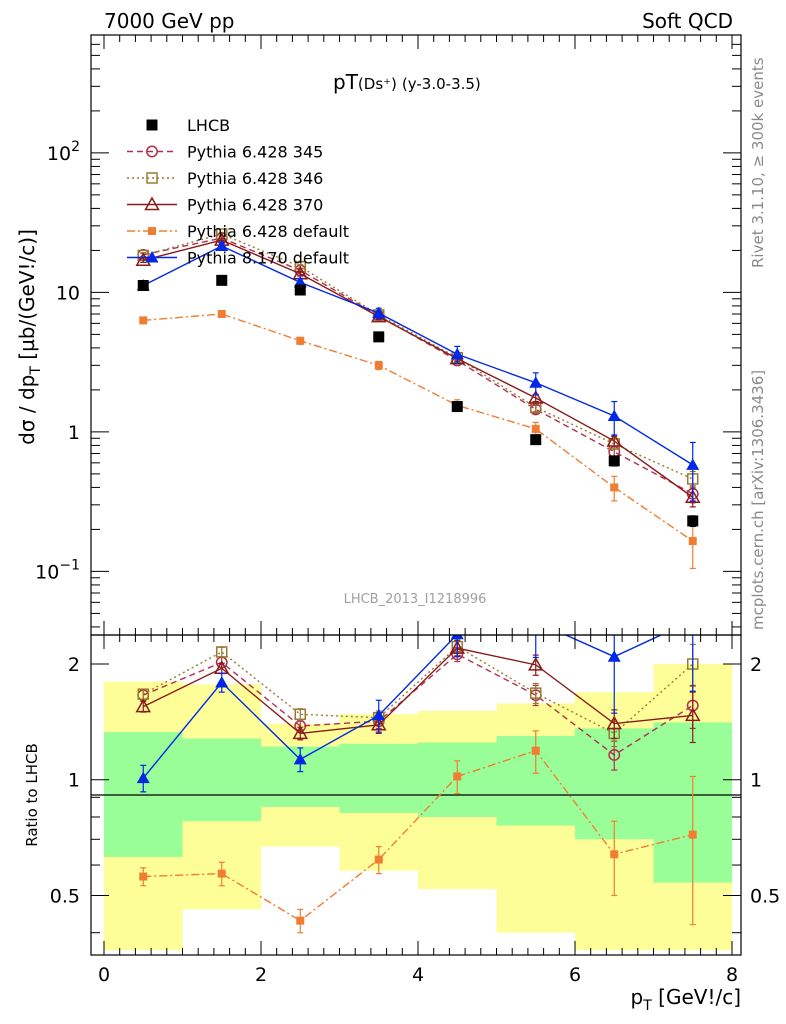 This screenshot has width=786, height=1024. Describe the element at coordinates (687, 21) in the screenshot. I see `header-right: Soft QCD` at that location.